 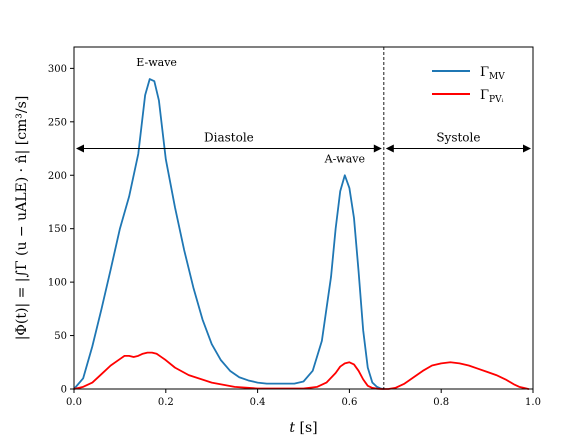 I want to click on series-line-pv, so click(x=301, y=370).